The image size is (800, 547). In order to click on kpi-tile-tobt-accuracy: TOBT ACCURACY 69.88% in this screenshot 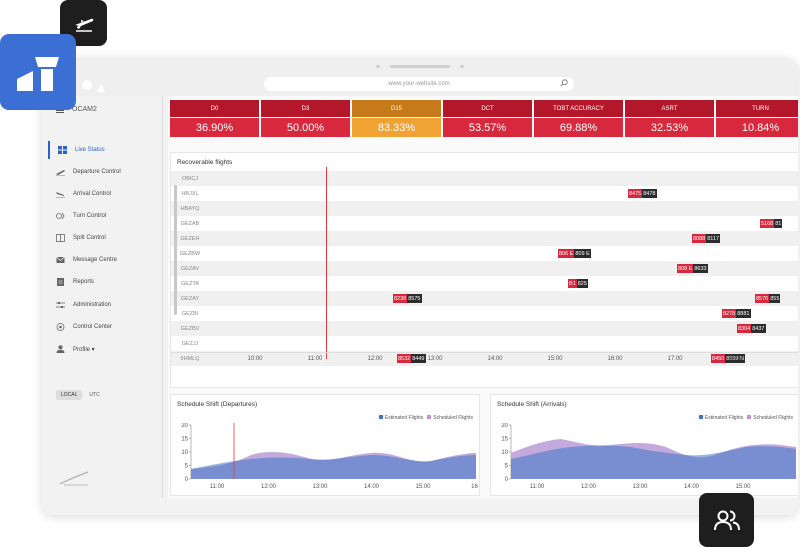, I will do `click(578, 119)`.